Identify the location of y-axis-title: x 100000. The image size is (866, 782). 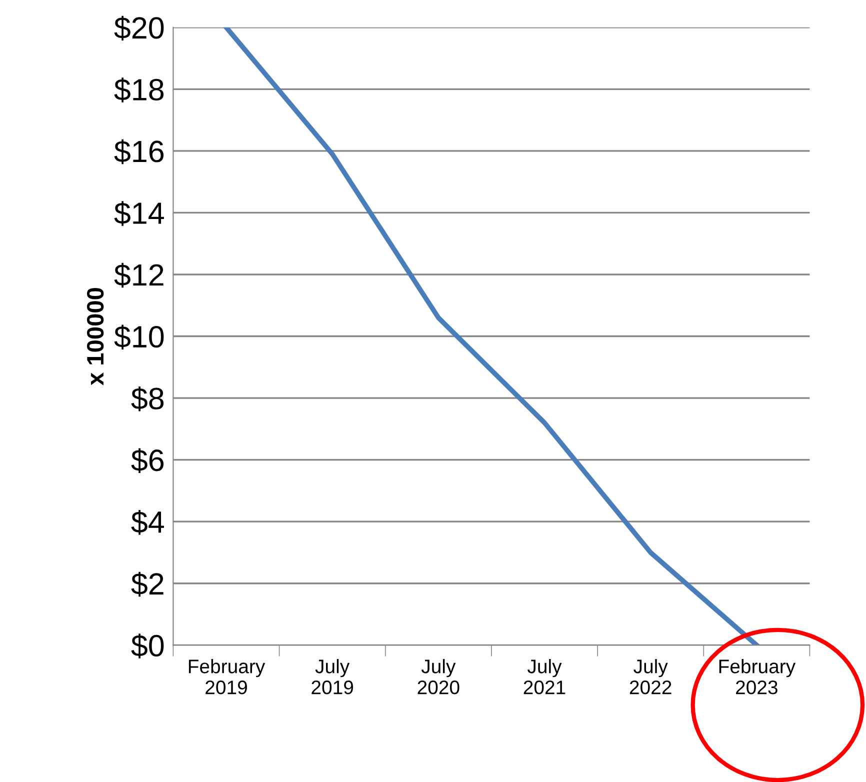
(95, 337).